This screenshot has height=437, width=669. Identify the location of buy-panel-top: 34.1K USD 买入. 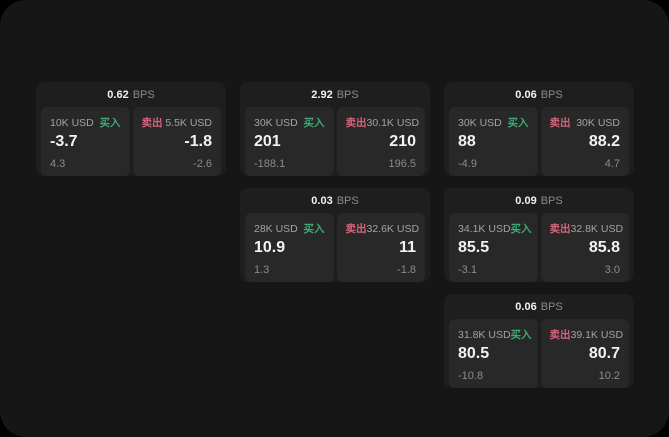
(495, 228).